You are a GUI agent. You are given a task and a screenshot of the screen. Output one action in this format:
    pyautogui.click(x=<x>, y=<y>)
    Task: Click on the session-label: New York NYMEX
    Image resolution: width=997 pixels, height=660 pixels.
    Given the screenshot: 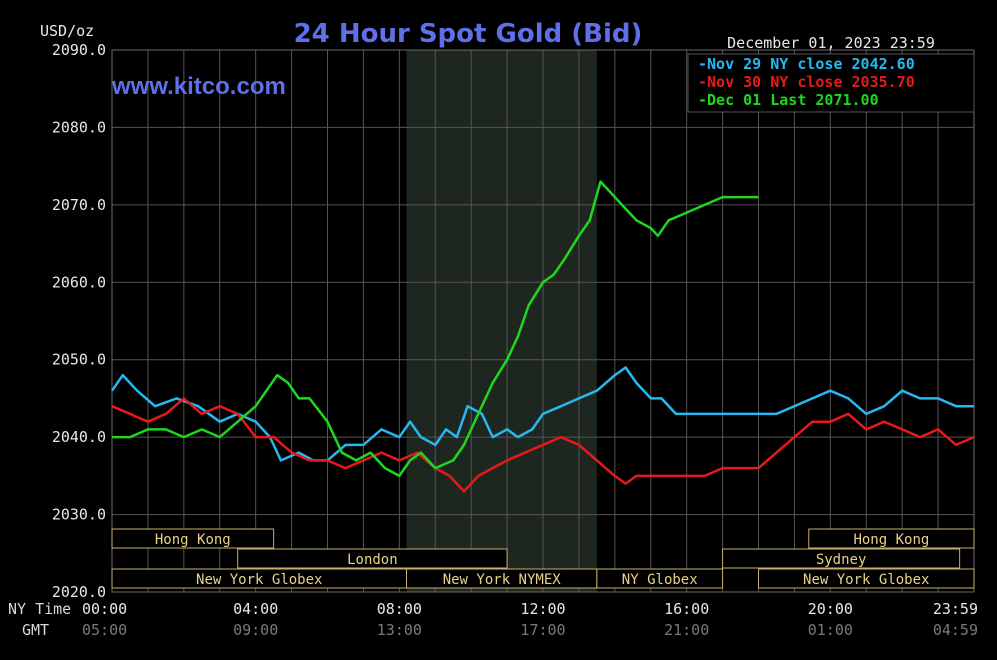 What is the action you would take?
    pyautogui.click(x=502, y=580)
    